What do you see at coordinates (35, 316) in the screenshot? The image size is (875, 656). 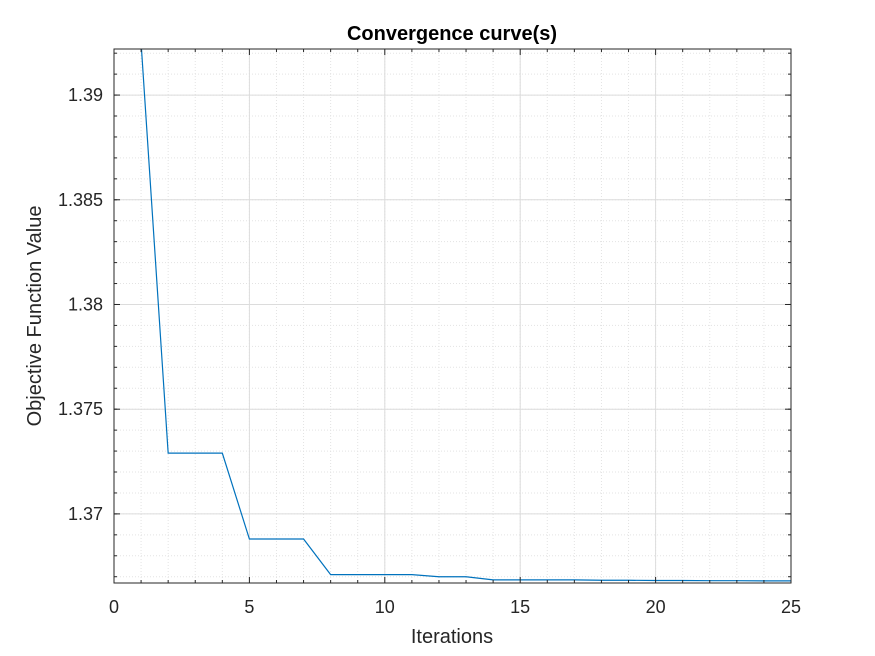 I see `y-axis-label: Objective Function Value` at bounding box center [35, 316].